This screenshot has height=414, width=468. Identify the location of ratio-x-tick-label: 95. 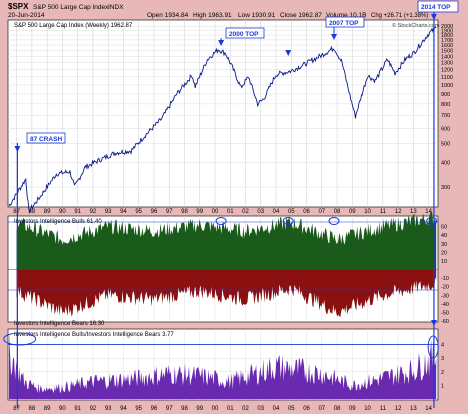
(138, 409).